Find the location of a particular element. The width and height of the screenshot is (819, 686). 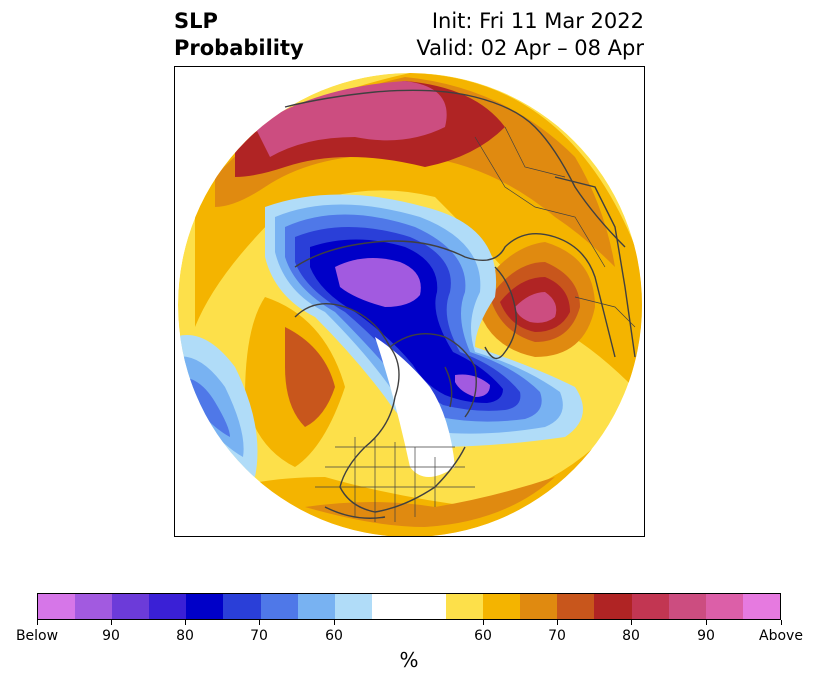

colorbar is located at coordinates (409, 606).